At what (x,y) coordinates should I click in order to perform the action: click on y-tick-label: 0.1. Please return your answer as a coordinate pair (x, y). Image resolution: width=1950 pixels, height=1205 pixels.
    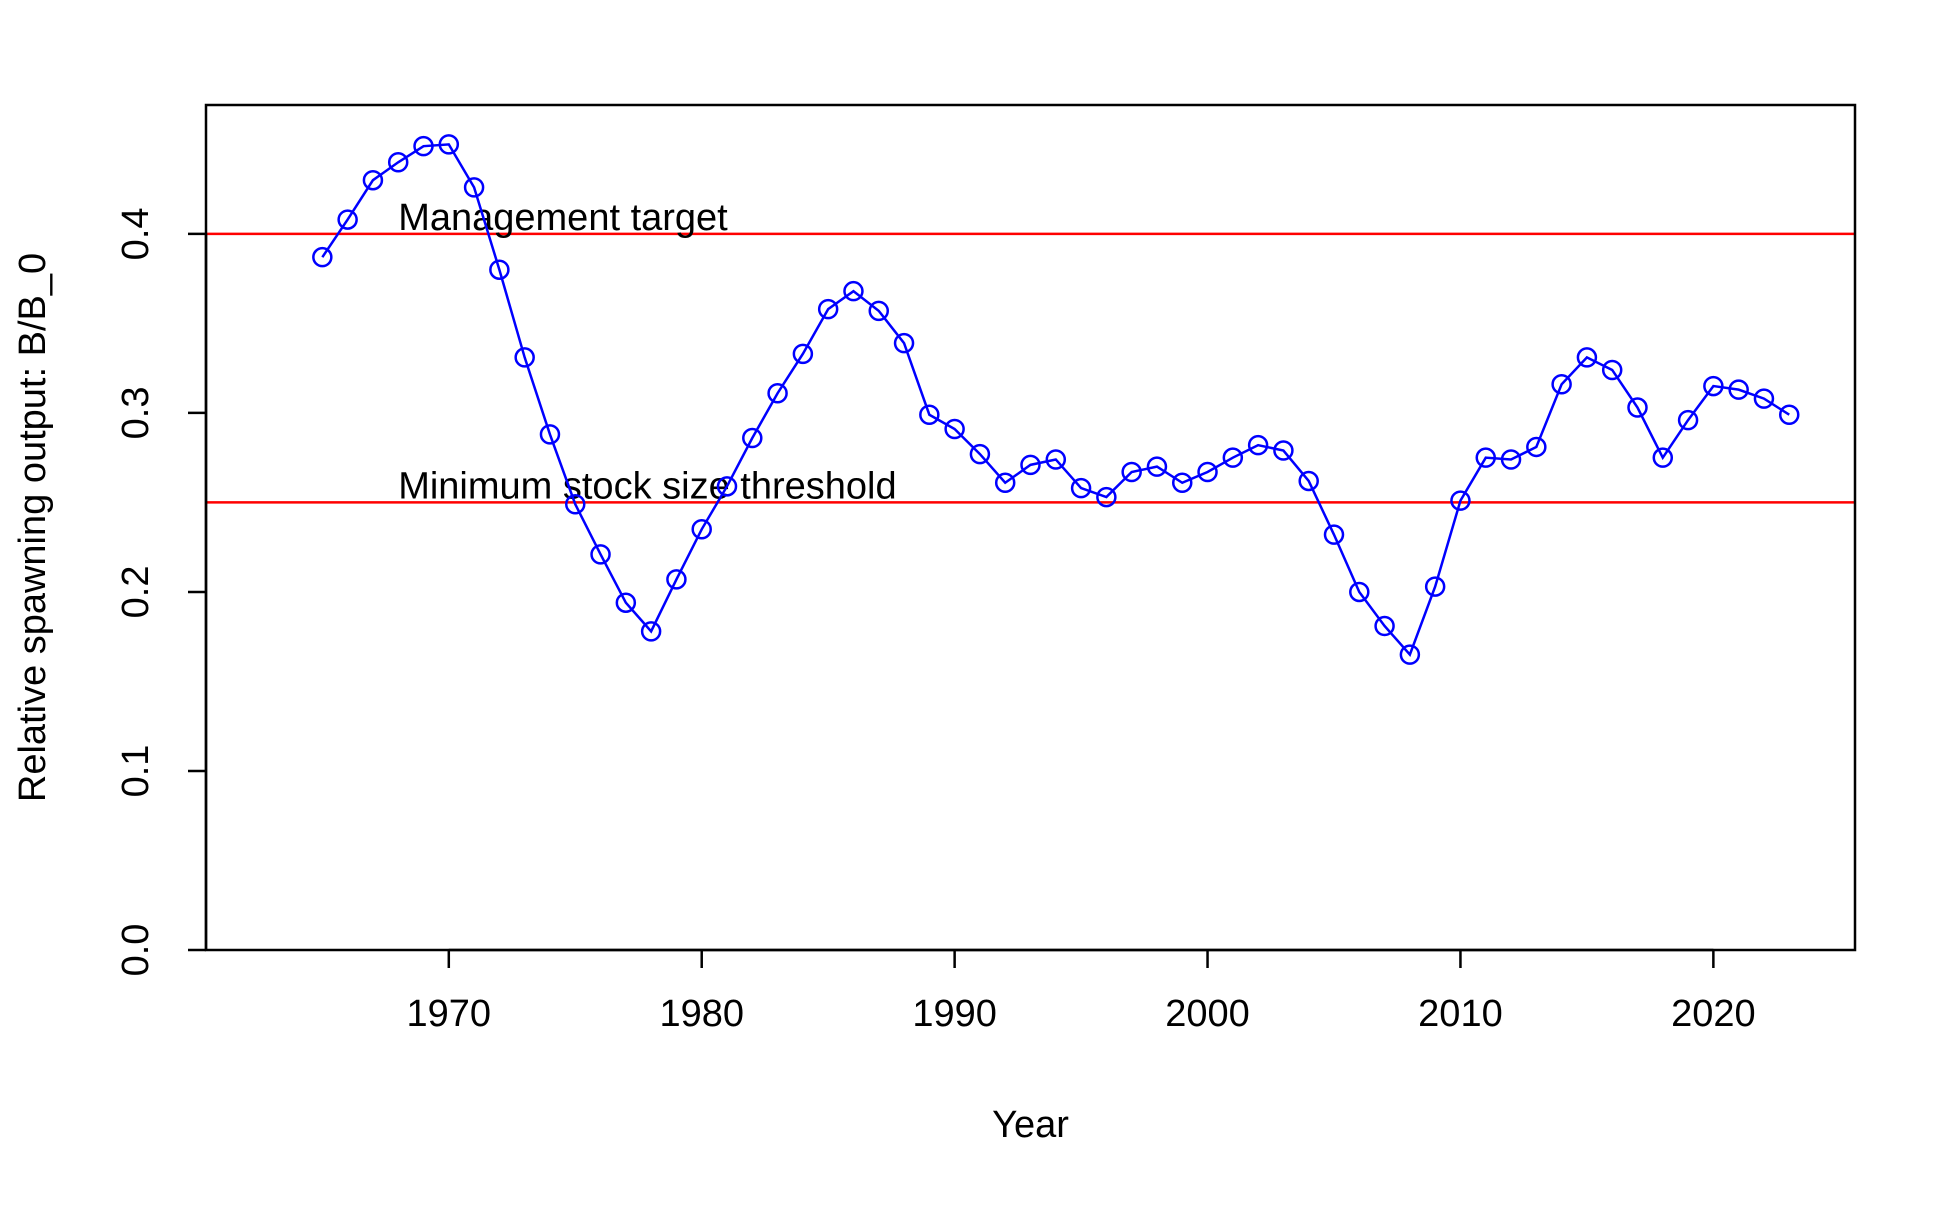
    Looking at the image, I should click on (136, 771).